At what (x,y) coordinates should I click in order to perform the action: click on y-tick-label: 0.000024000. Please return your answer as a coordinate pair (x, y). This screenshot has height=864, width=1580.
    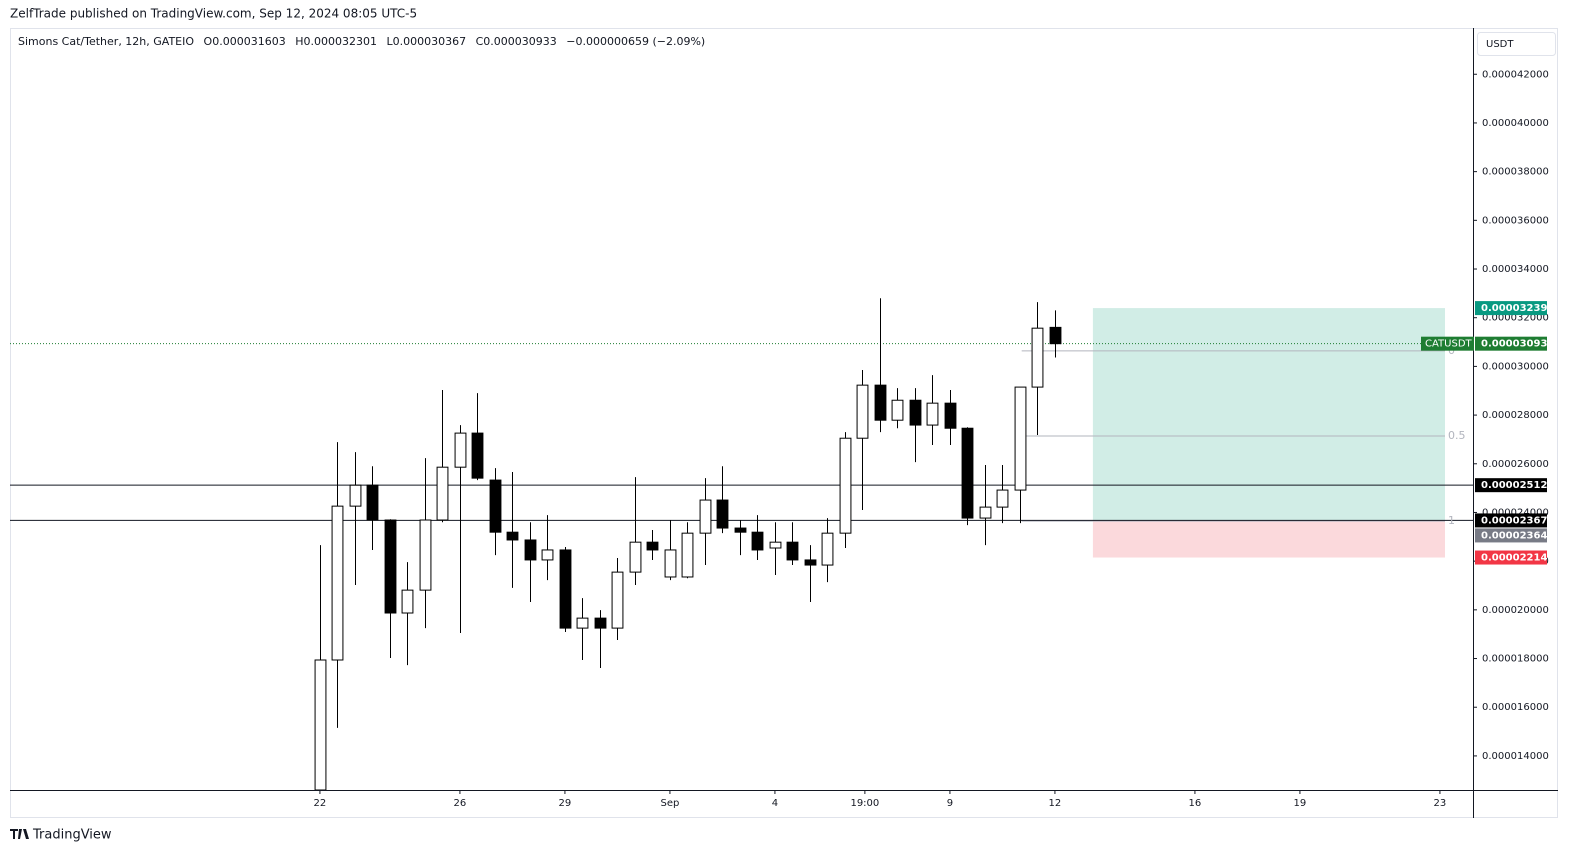
    Looking at the image, I should click on (1515, 512).